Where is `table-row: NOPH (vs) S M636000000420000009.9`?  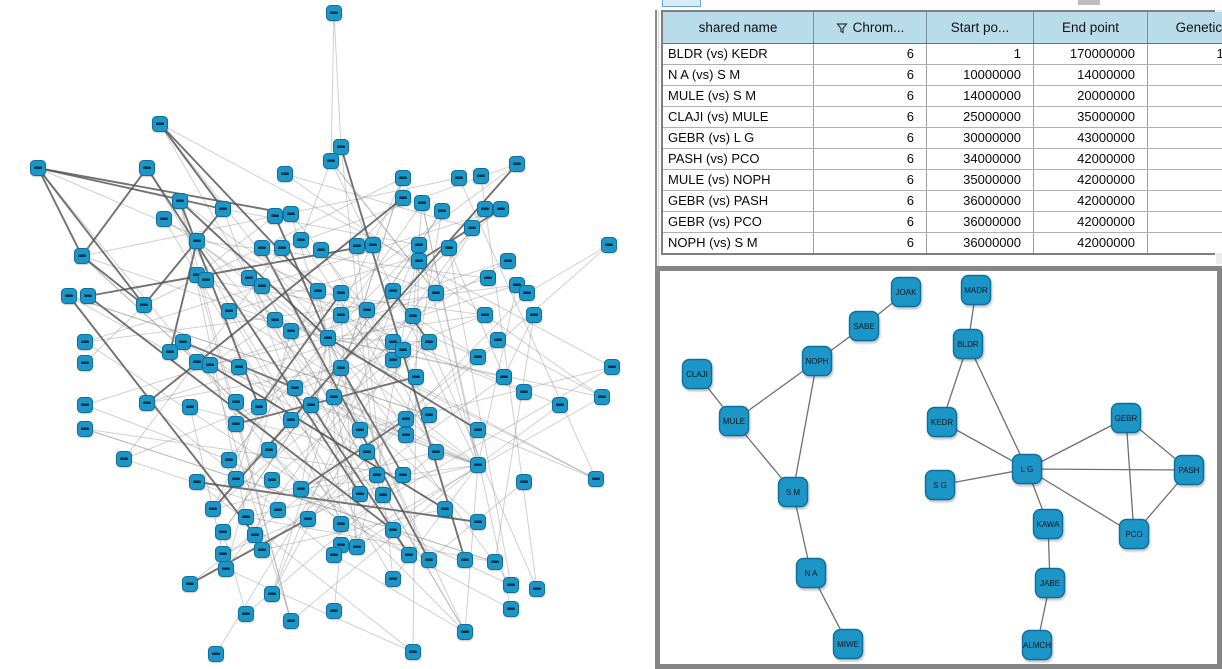
table-row: NOPH (vs) S M636000000420000009.9 is located at coordinates (942, 243).